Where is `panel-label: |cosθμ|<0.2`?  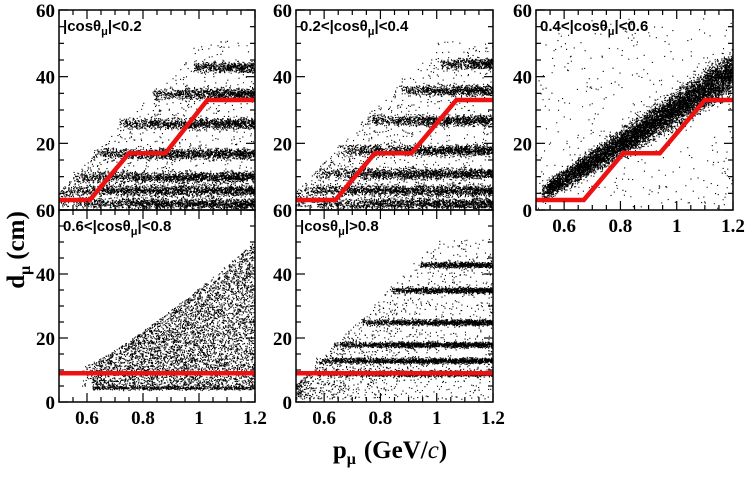 panel-label: |cosθμ|<0.2 is located at coordinates (102, 28).